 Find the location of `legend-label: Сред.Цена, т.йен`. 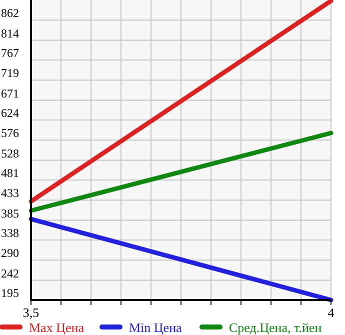

legend-label: Сред.Цена, т.йен is located at coordinates (275, 327).